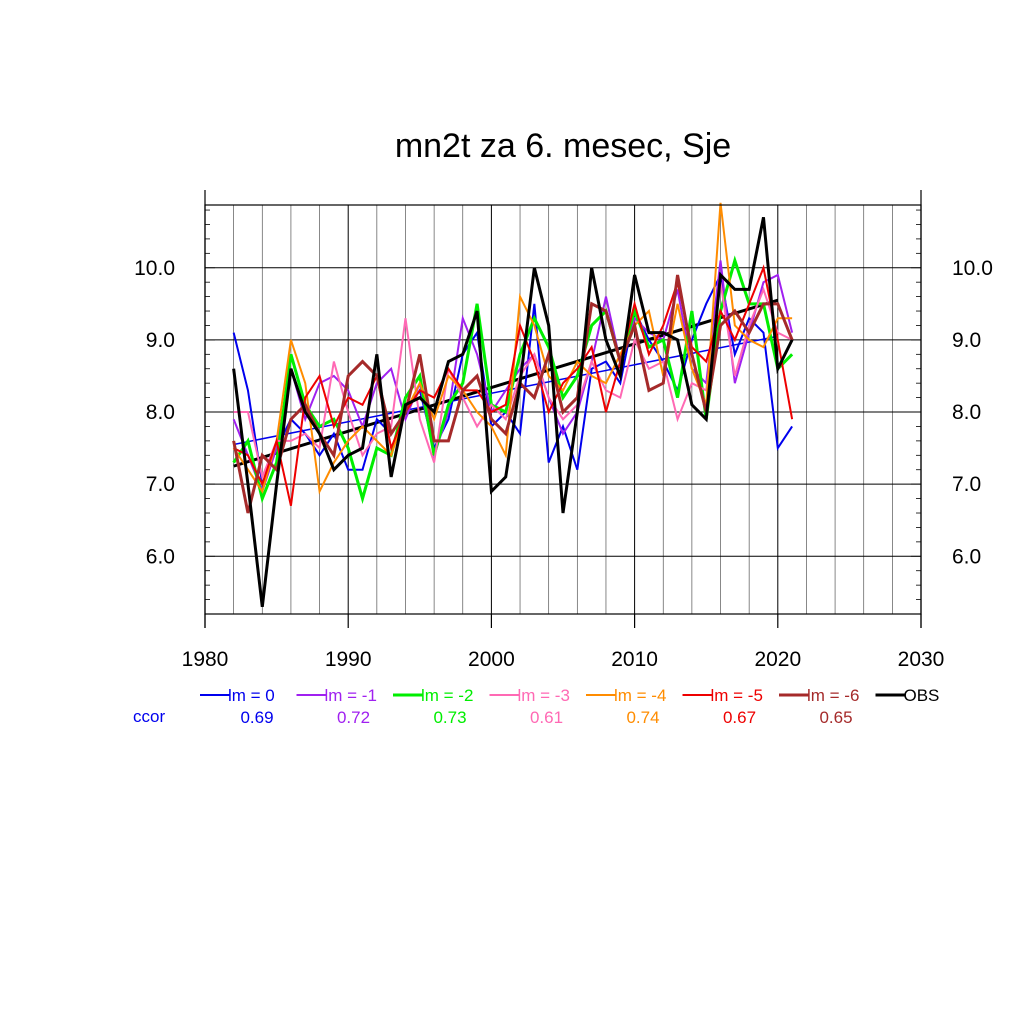 The image size is (1024, 1024). I want to click on ccor-value: 0.67, so click(739, 717).